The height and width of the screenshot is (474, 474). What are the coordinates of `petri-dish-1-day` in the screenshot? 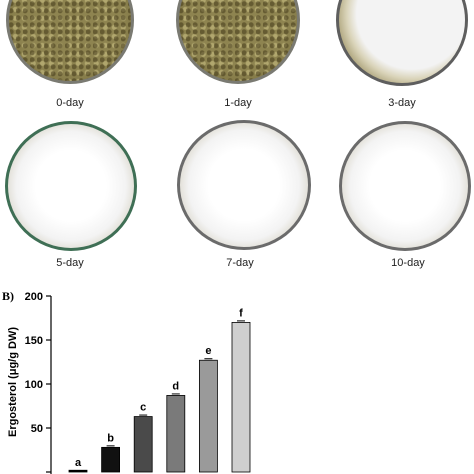 It's located at (238, 42).